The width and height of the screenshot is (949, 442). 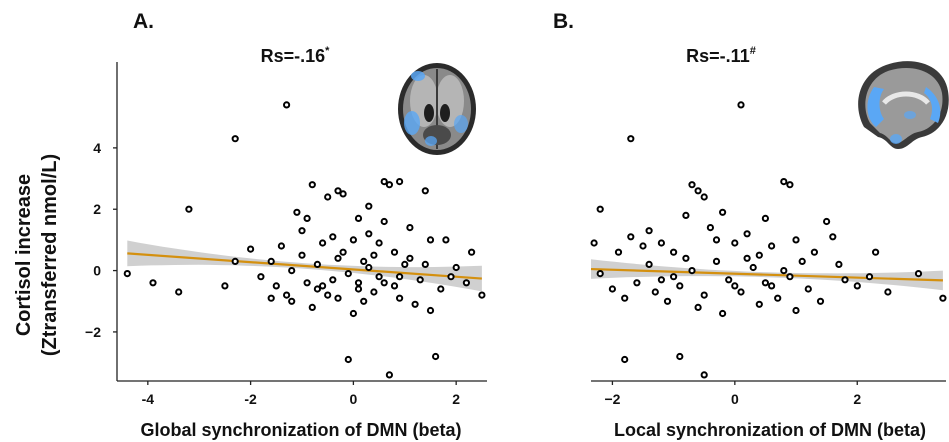 What do you see at coordinates (612, 399) in the screenshot?
I see `x-tick-label: −2` at bounding box center [612, 399].